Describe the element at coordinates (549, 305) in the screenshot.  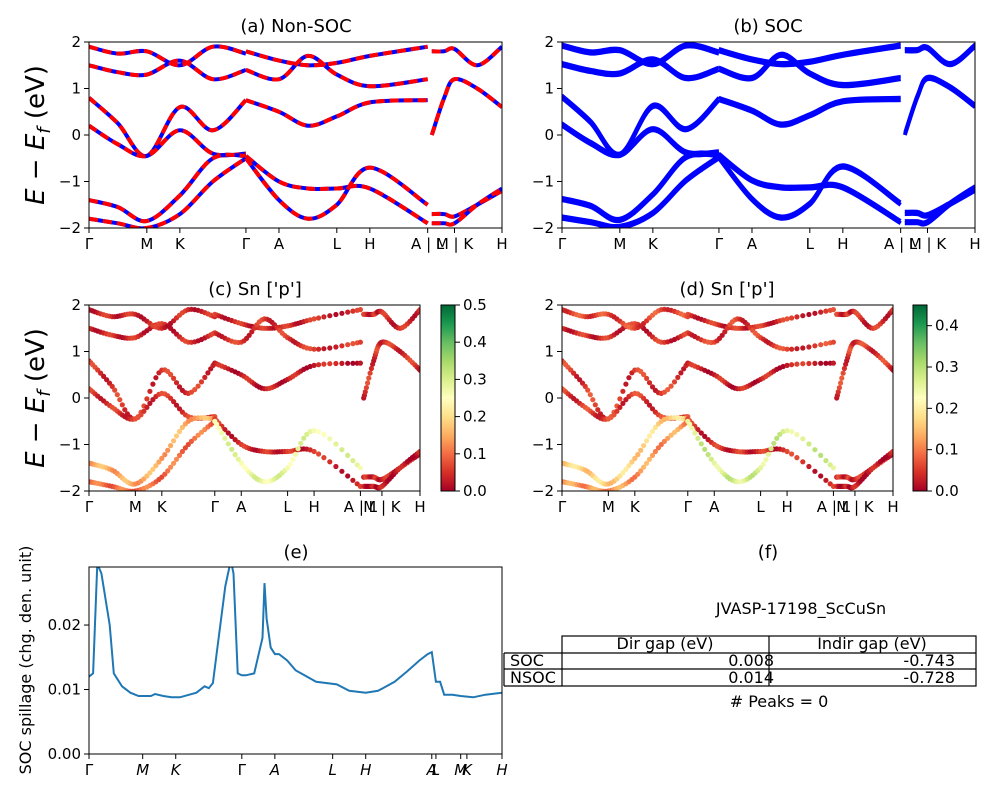
I see `panel-d-ytick-label: 2` at that location.